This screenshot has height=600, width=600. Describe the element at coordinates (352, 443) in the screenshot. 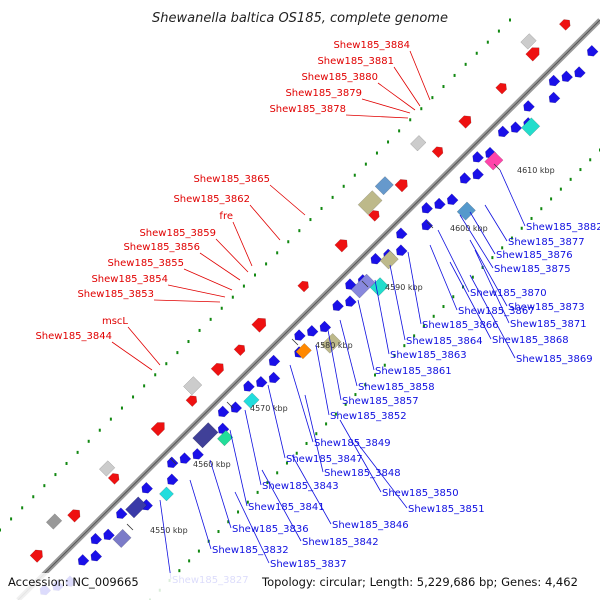

I see `gene-label-minus: Shew185_3849` at that location.